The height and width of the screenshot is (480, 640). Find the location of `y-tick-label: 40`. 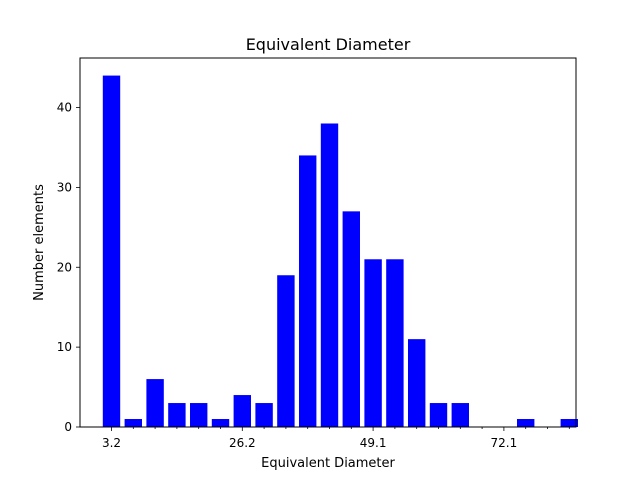

y-tick-label: 40 is located at coordinates (64, 108).